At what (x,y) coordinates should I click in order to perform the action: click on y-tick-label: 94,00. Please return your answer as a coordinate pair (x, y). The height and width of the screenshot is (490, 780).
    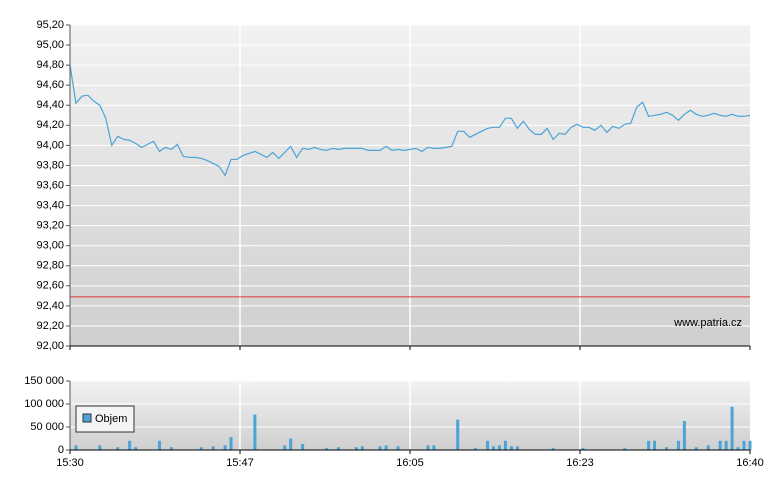
    Looking at the image, I should click on (50, 145).